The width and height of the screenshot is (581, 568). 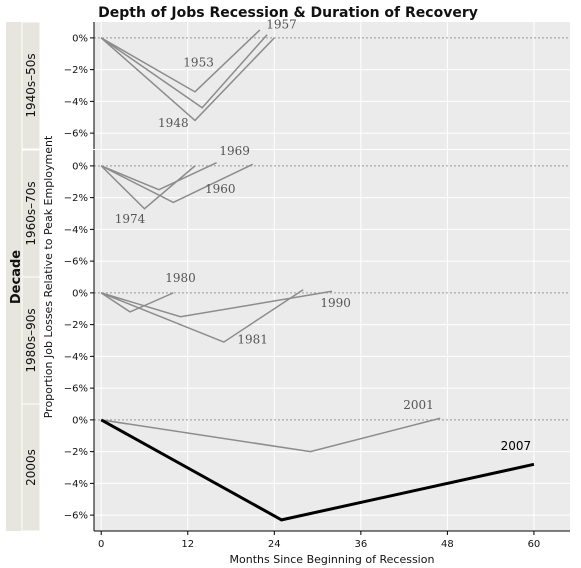 I want to click on facet-strip-label: 1960s–70s, so click(x=31, y=213).